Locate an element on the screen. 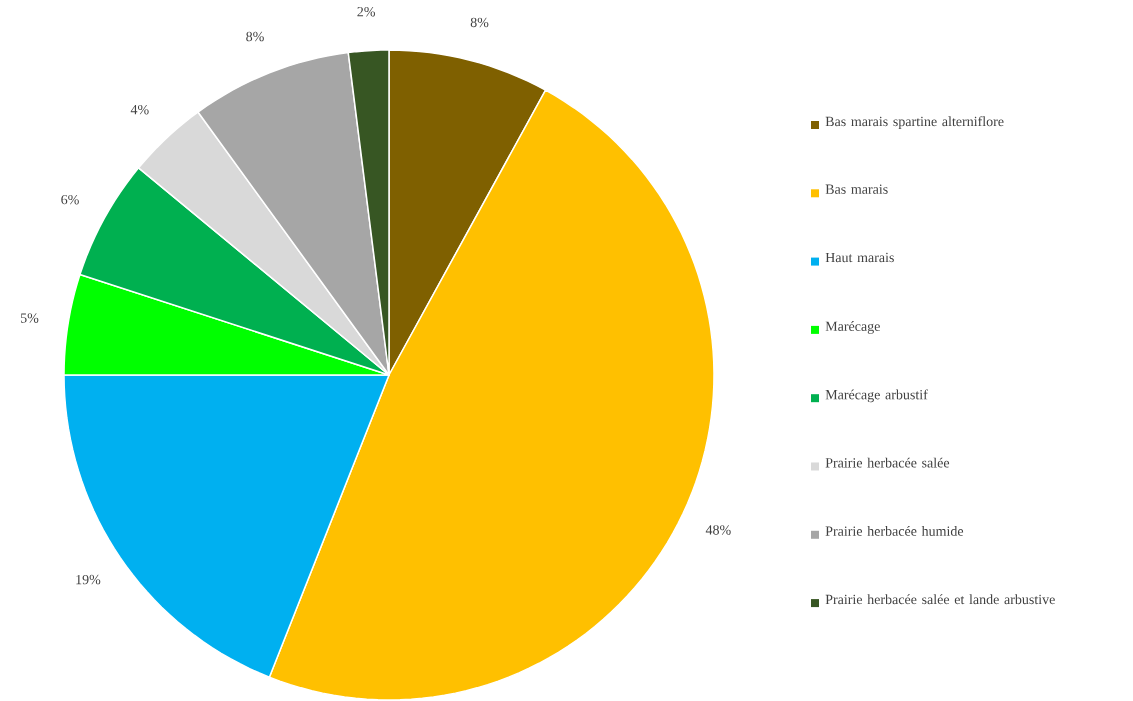 Image resolution: width=1133 pixels, height=701 pixels. legend-label: Bas marais is located at coordinates (856, 189).